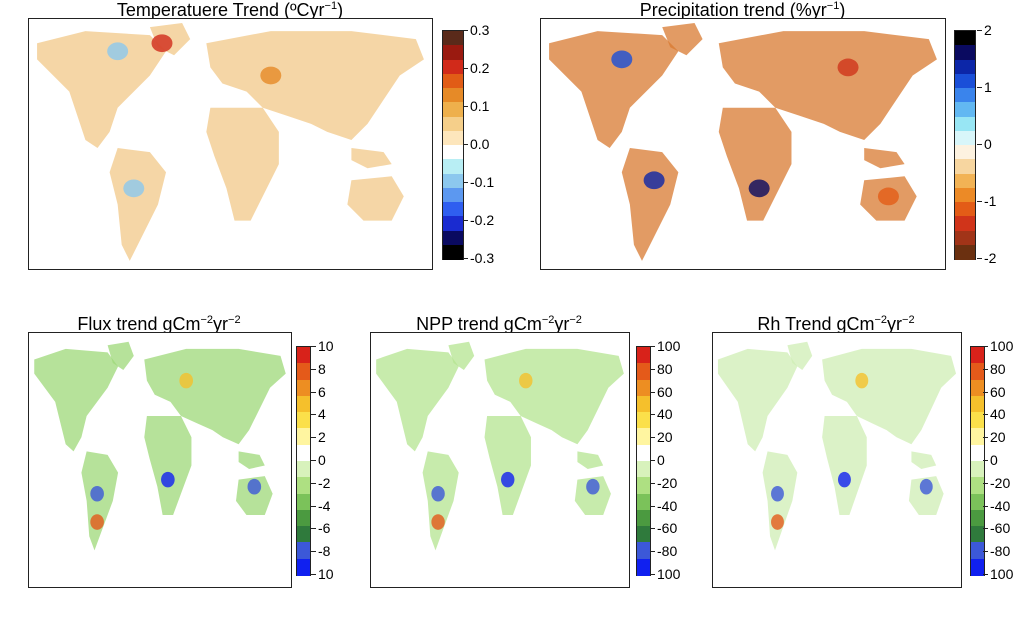  Describe the element at coordinates (230, 10) in the screenshot. I see `temperature-trend-title: Temperatuere Trend (ºCyr−1)` at that location.